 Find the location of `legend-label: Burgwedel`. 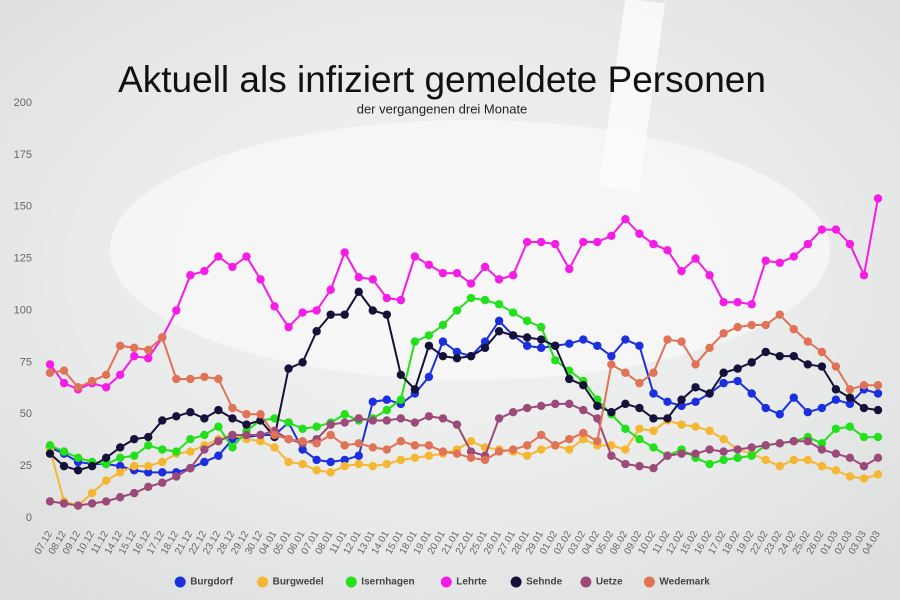

legend-label: Burgwedel is located at coordinates (298, 582).